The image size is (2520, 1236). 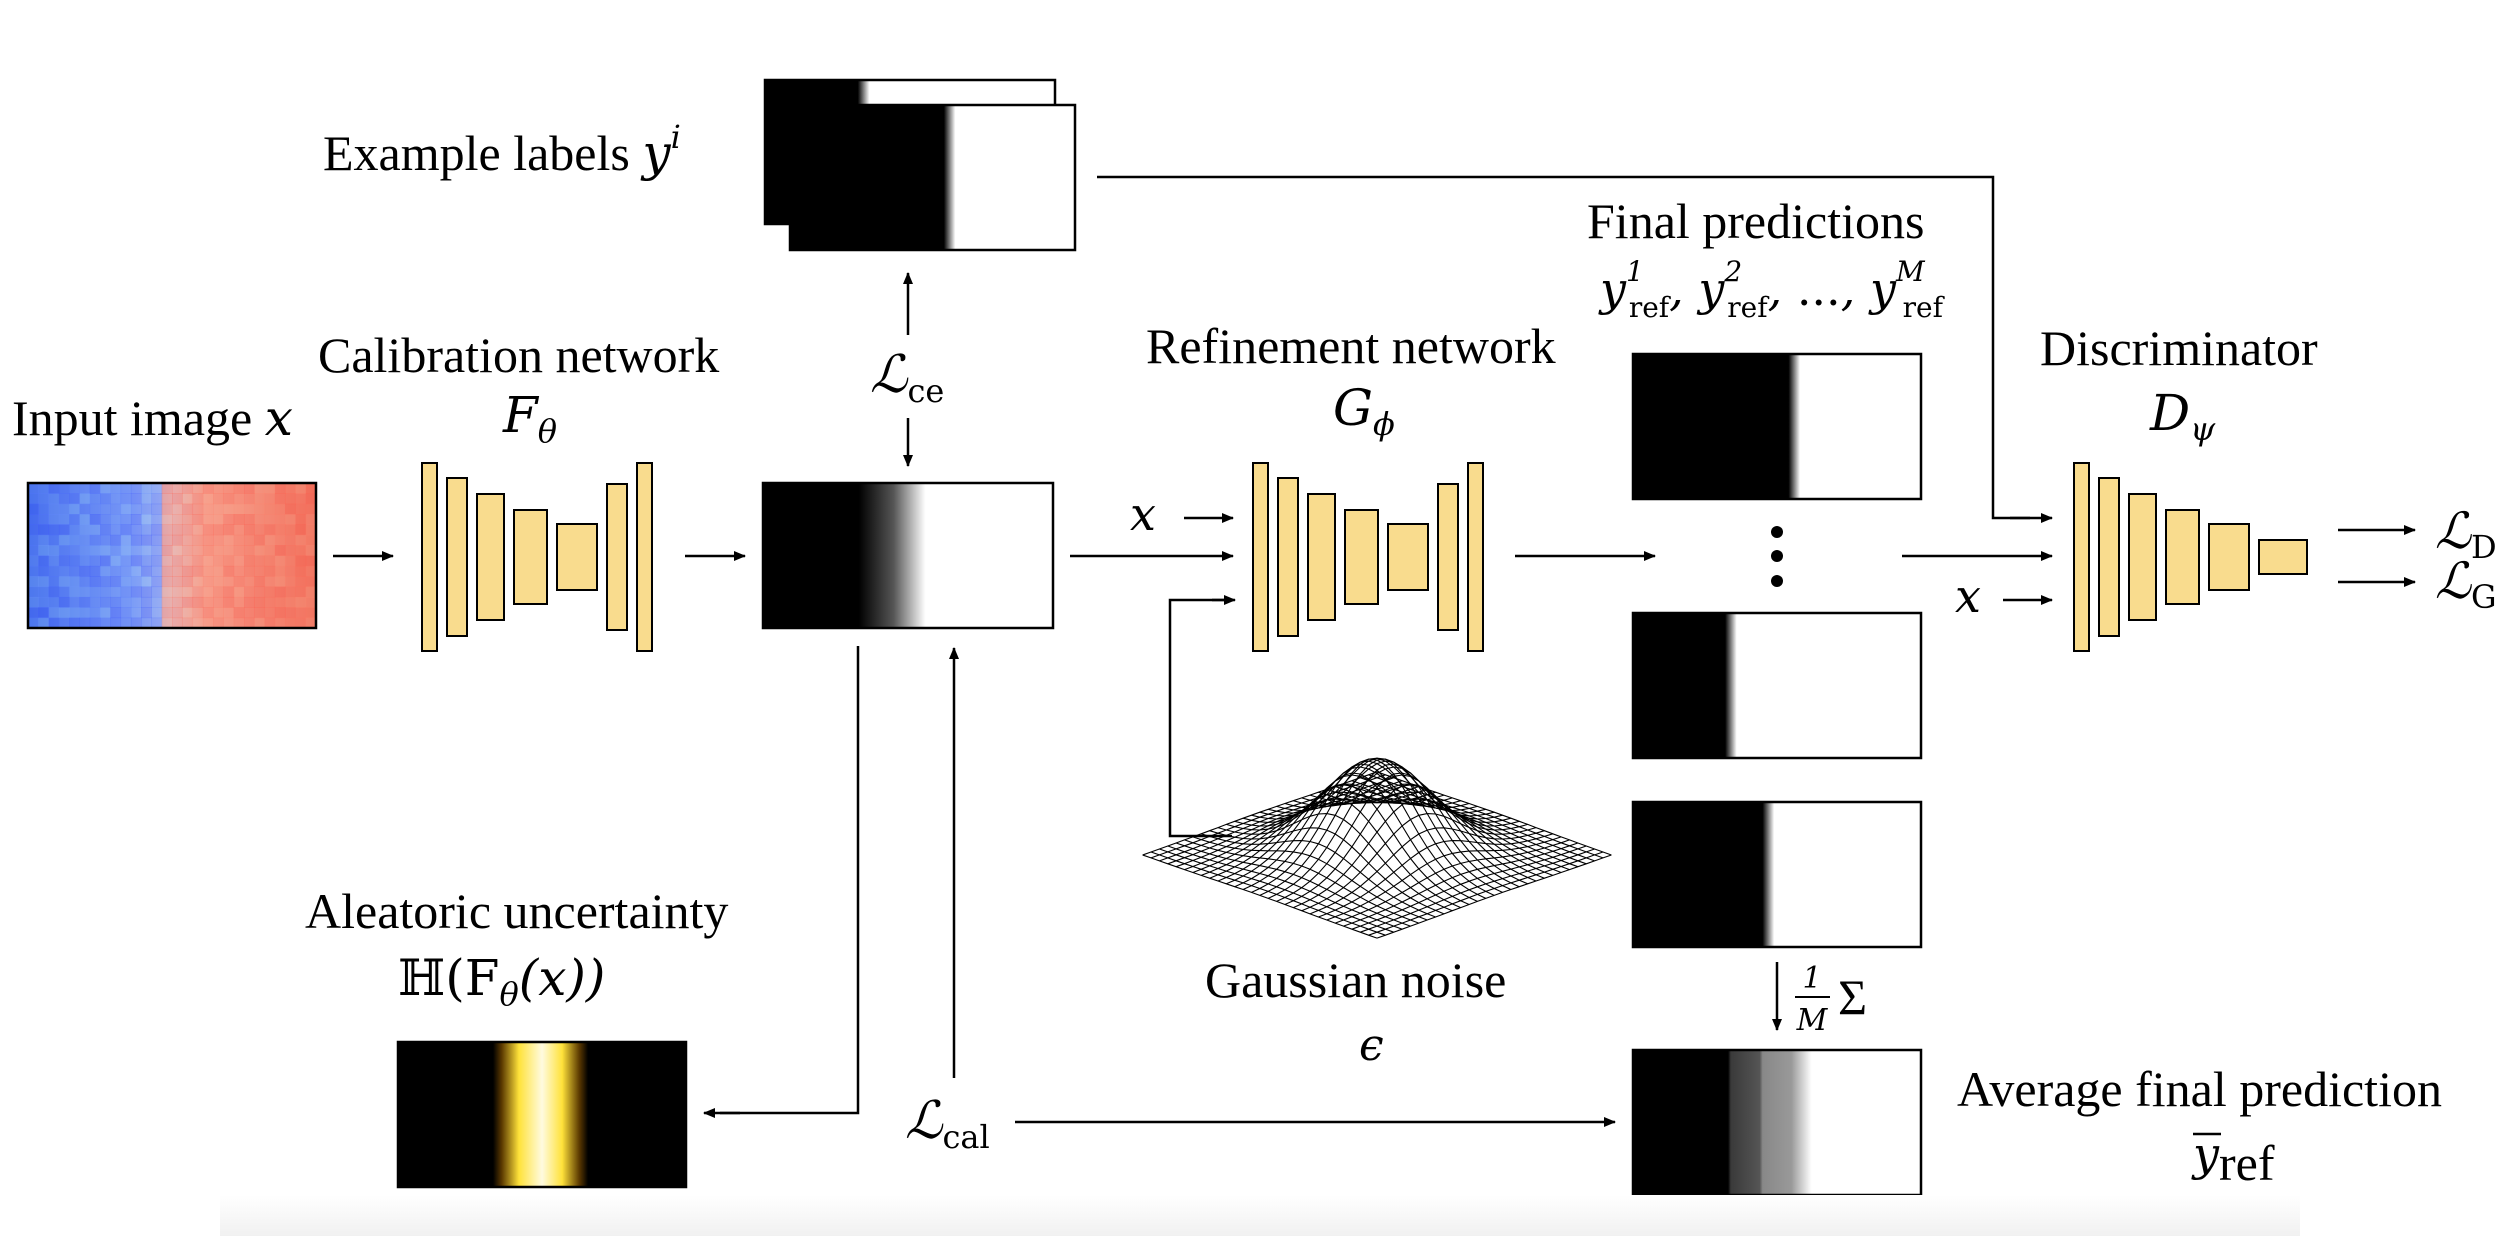 I want to click on average-final-prediction-symbol: y ref, so click(x=2233, y=1159).